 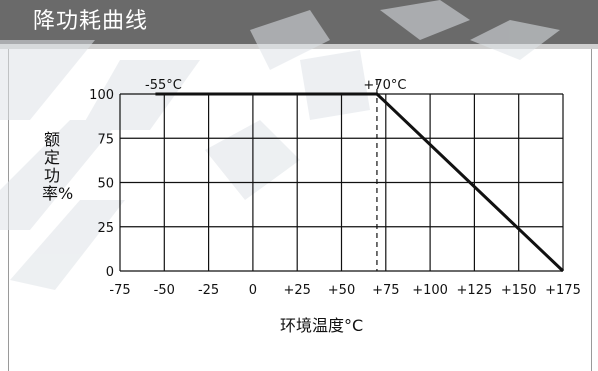 What do you see at coordinates (105, 228) in the screenshot?
I see `y-tick-label: 25` at bounding box center [105, 228].